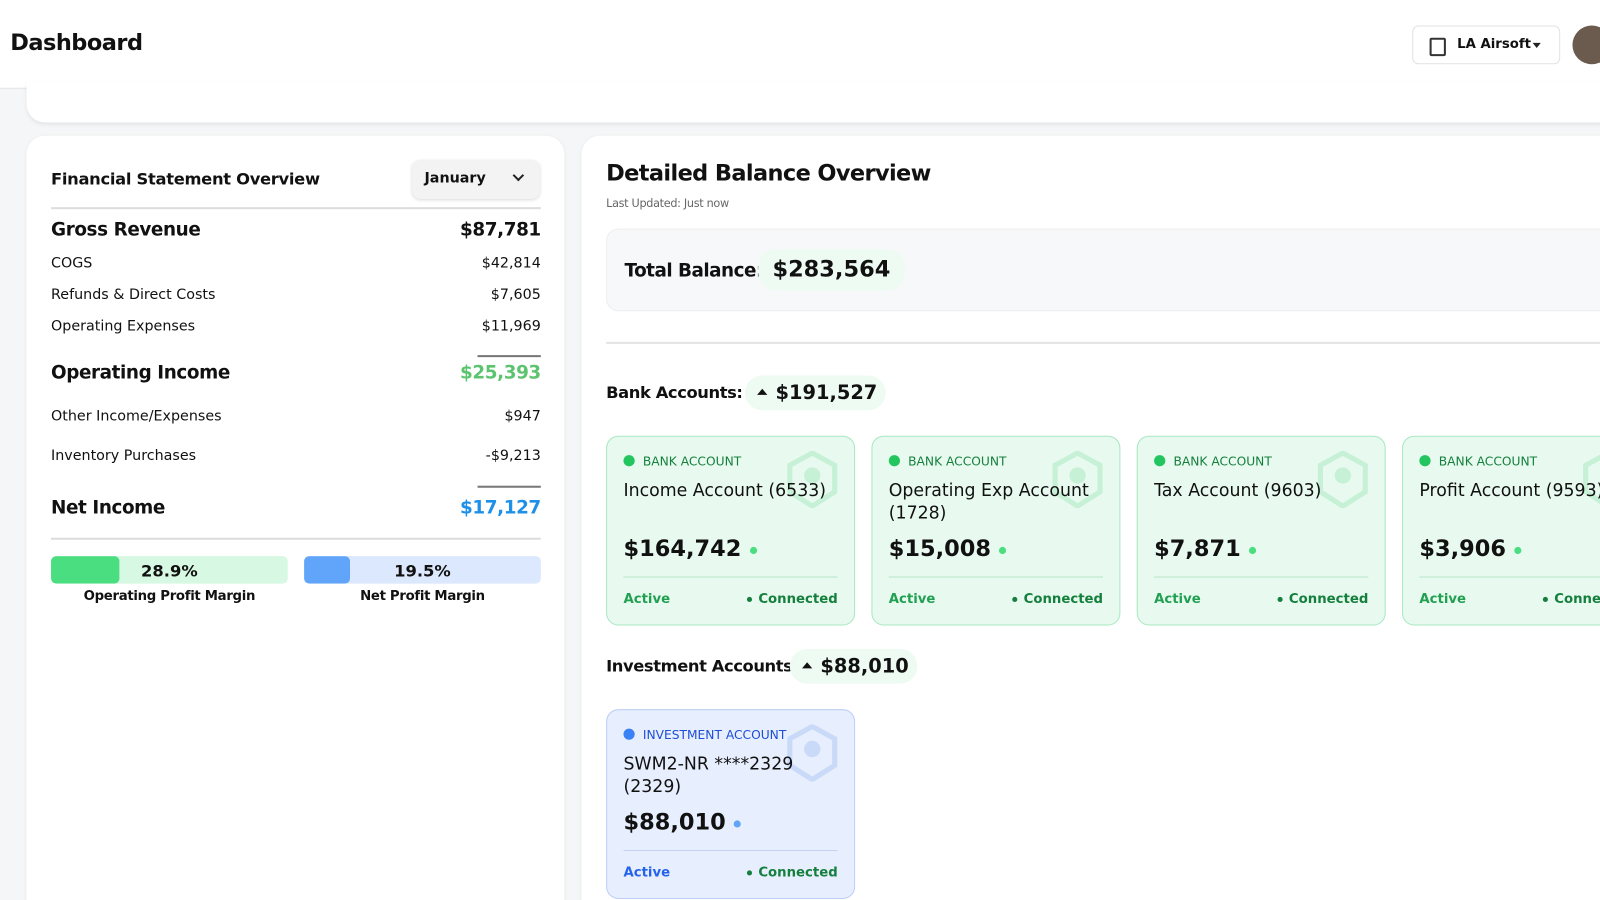 The height and width of the screenshot is (900, 1600). What do you see at coordinates (1494, 44) in the screenshot?
I see `org-name: LA Airsoft` at bounding box center [1494, 44].